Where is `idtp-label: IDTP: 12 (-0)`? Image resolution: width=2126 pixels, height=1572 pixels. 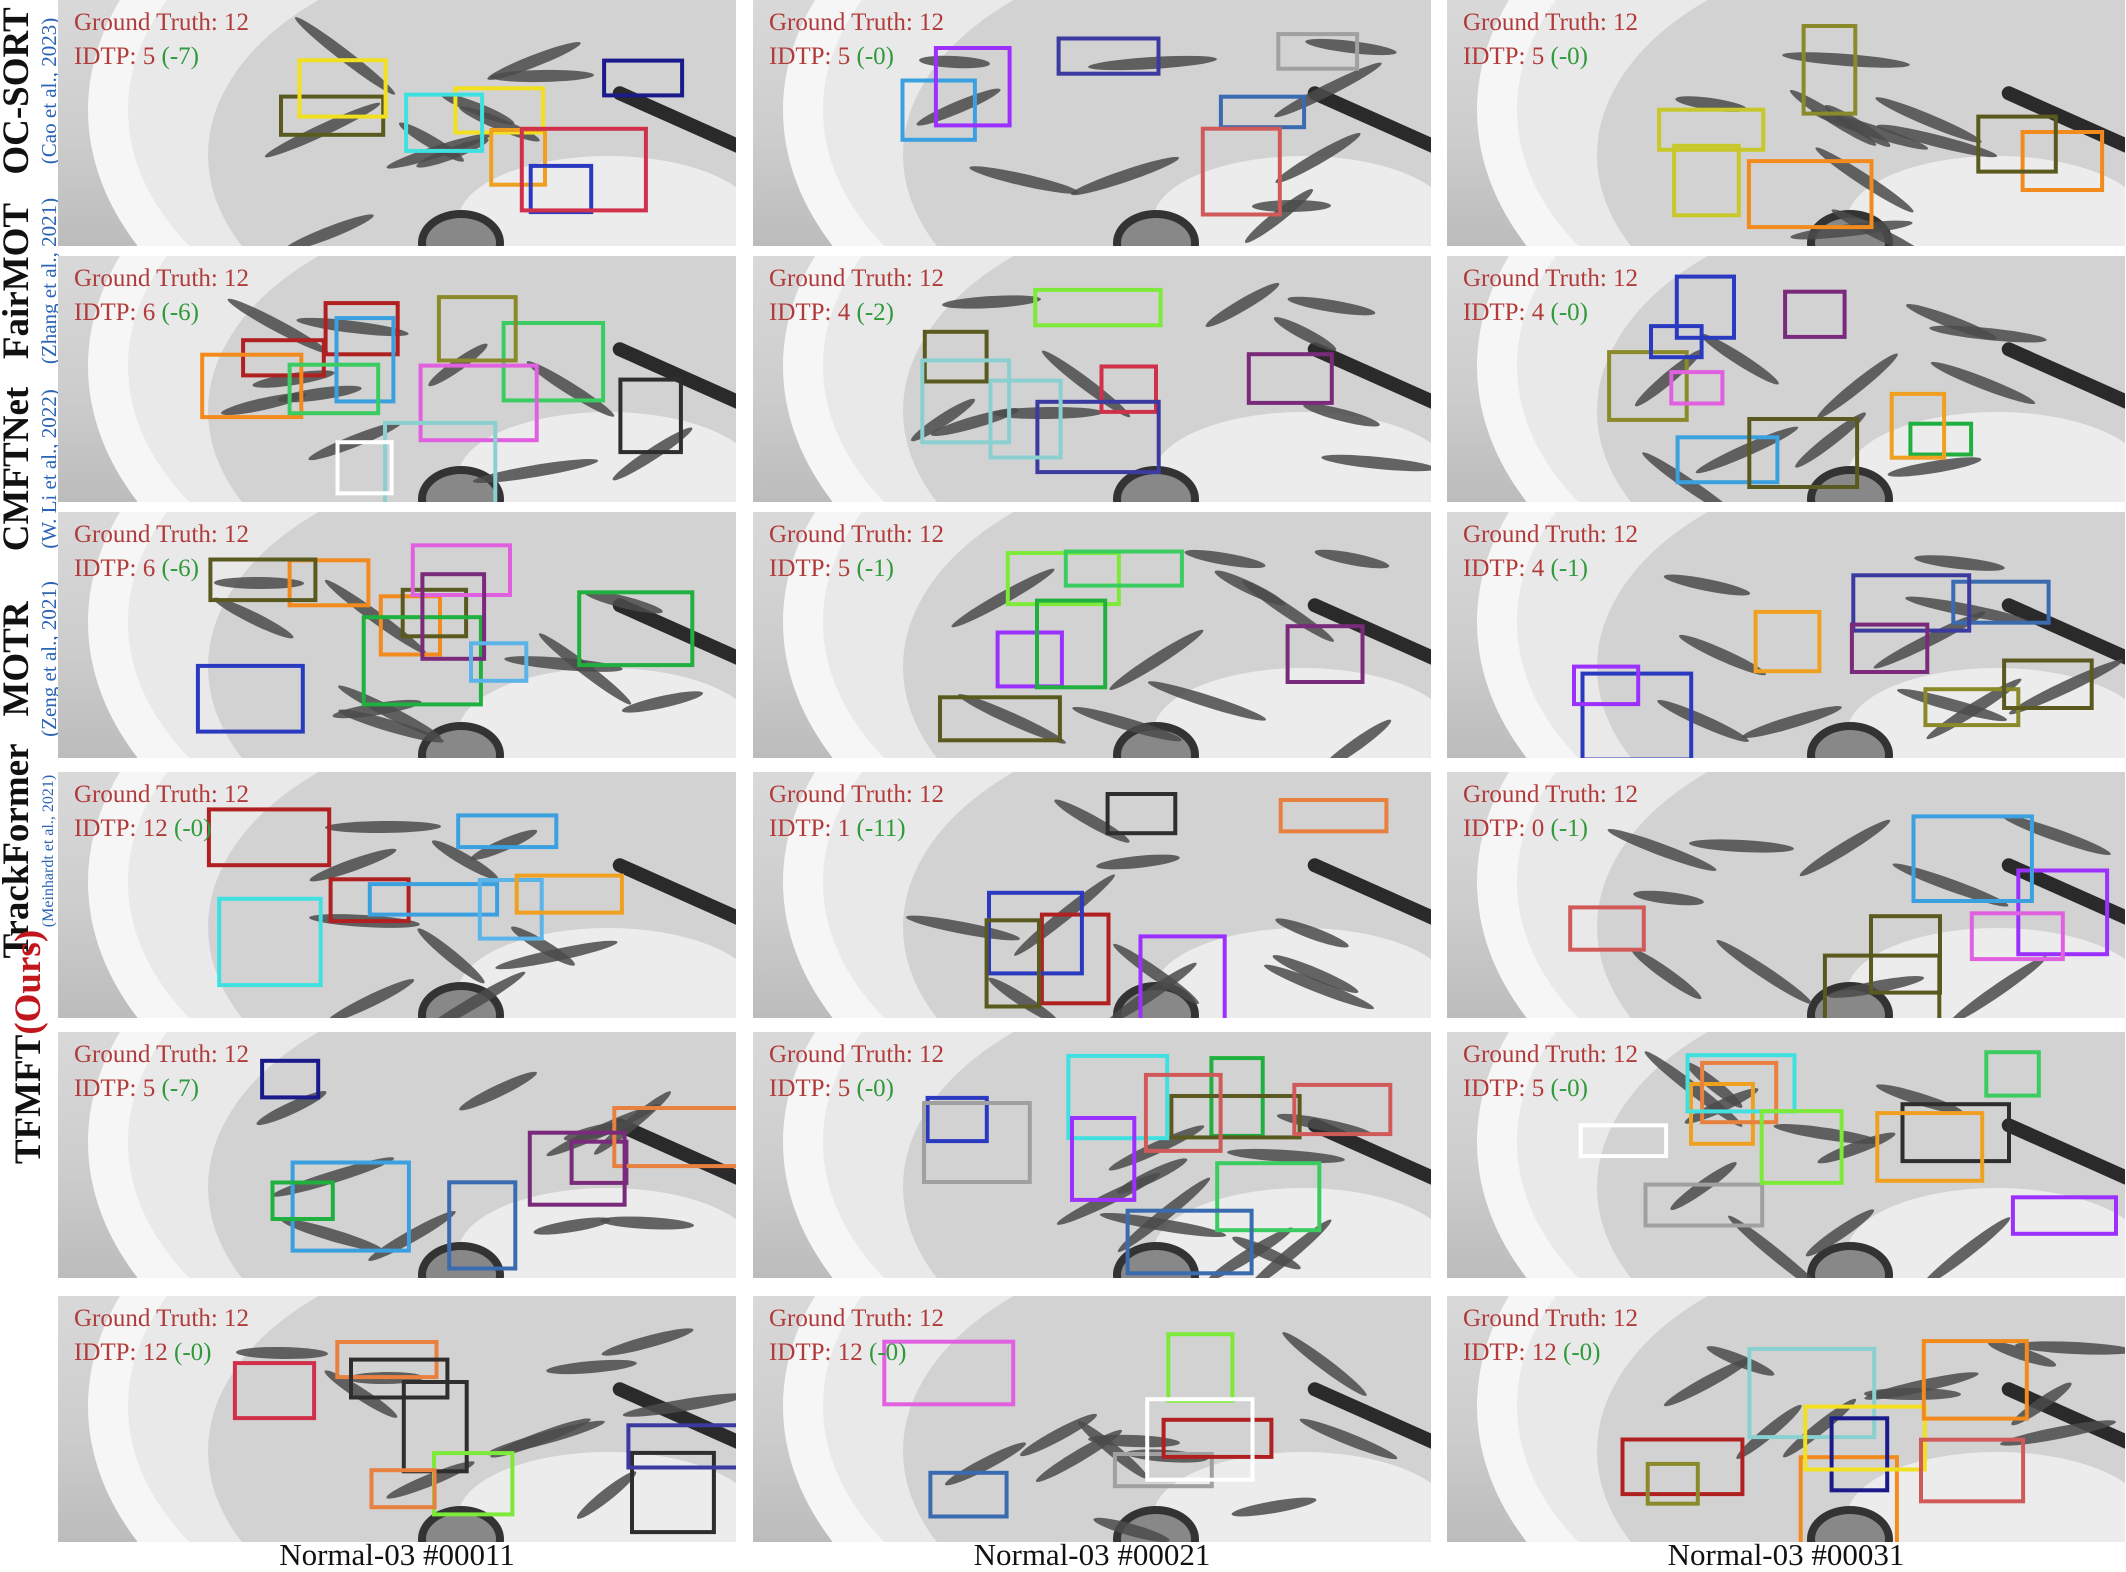
idtp-label: IDTP: 12 (-0) is located at coordinates (142, 829).